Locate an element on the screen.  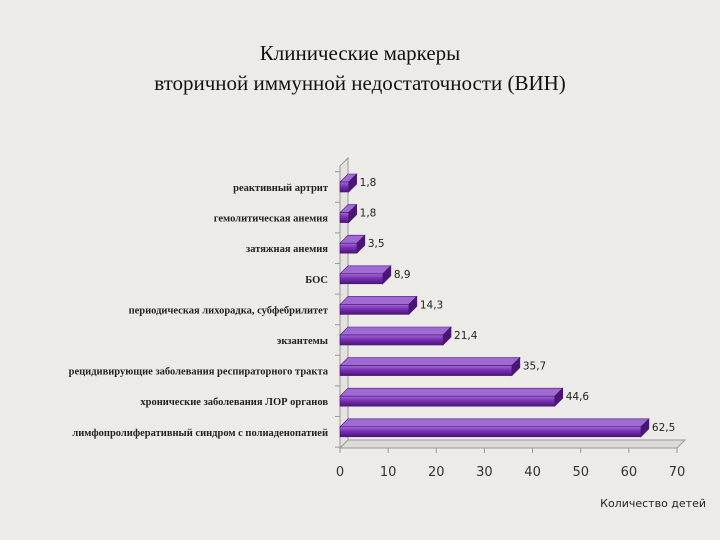
x-axis-floor is located at coordinates (512, 444).